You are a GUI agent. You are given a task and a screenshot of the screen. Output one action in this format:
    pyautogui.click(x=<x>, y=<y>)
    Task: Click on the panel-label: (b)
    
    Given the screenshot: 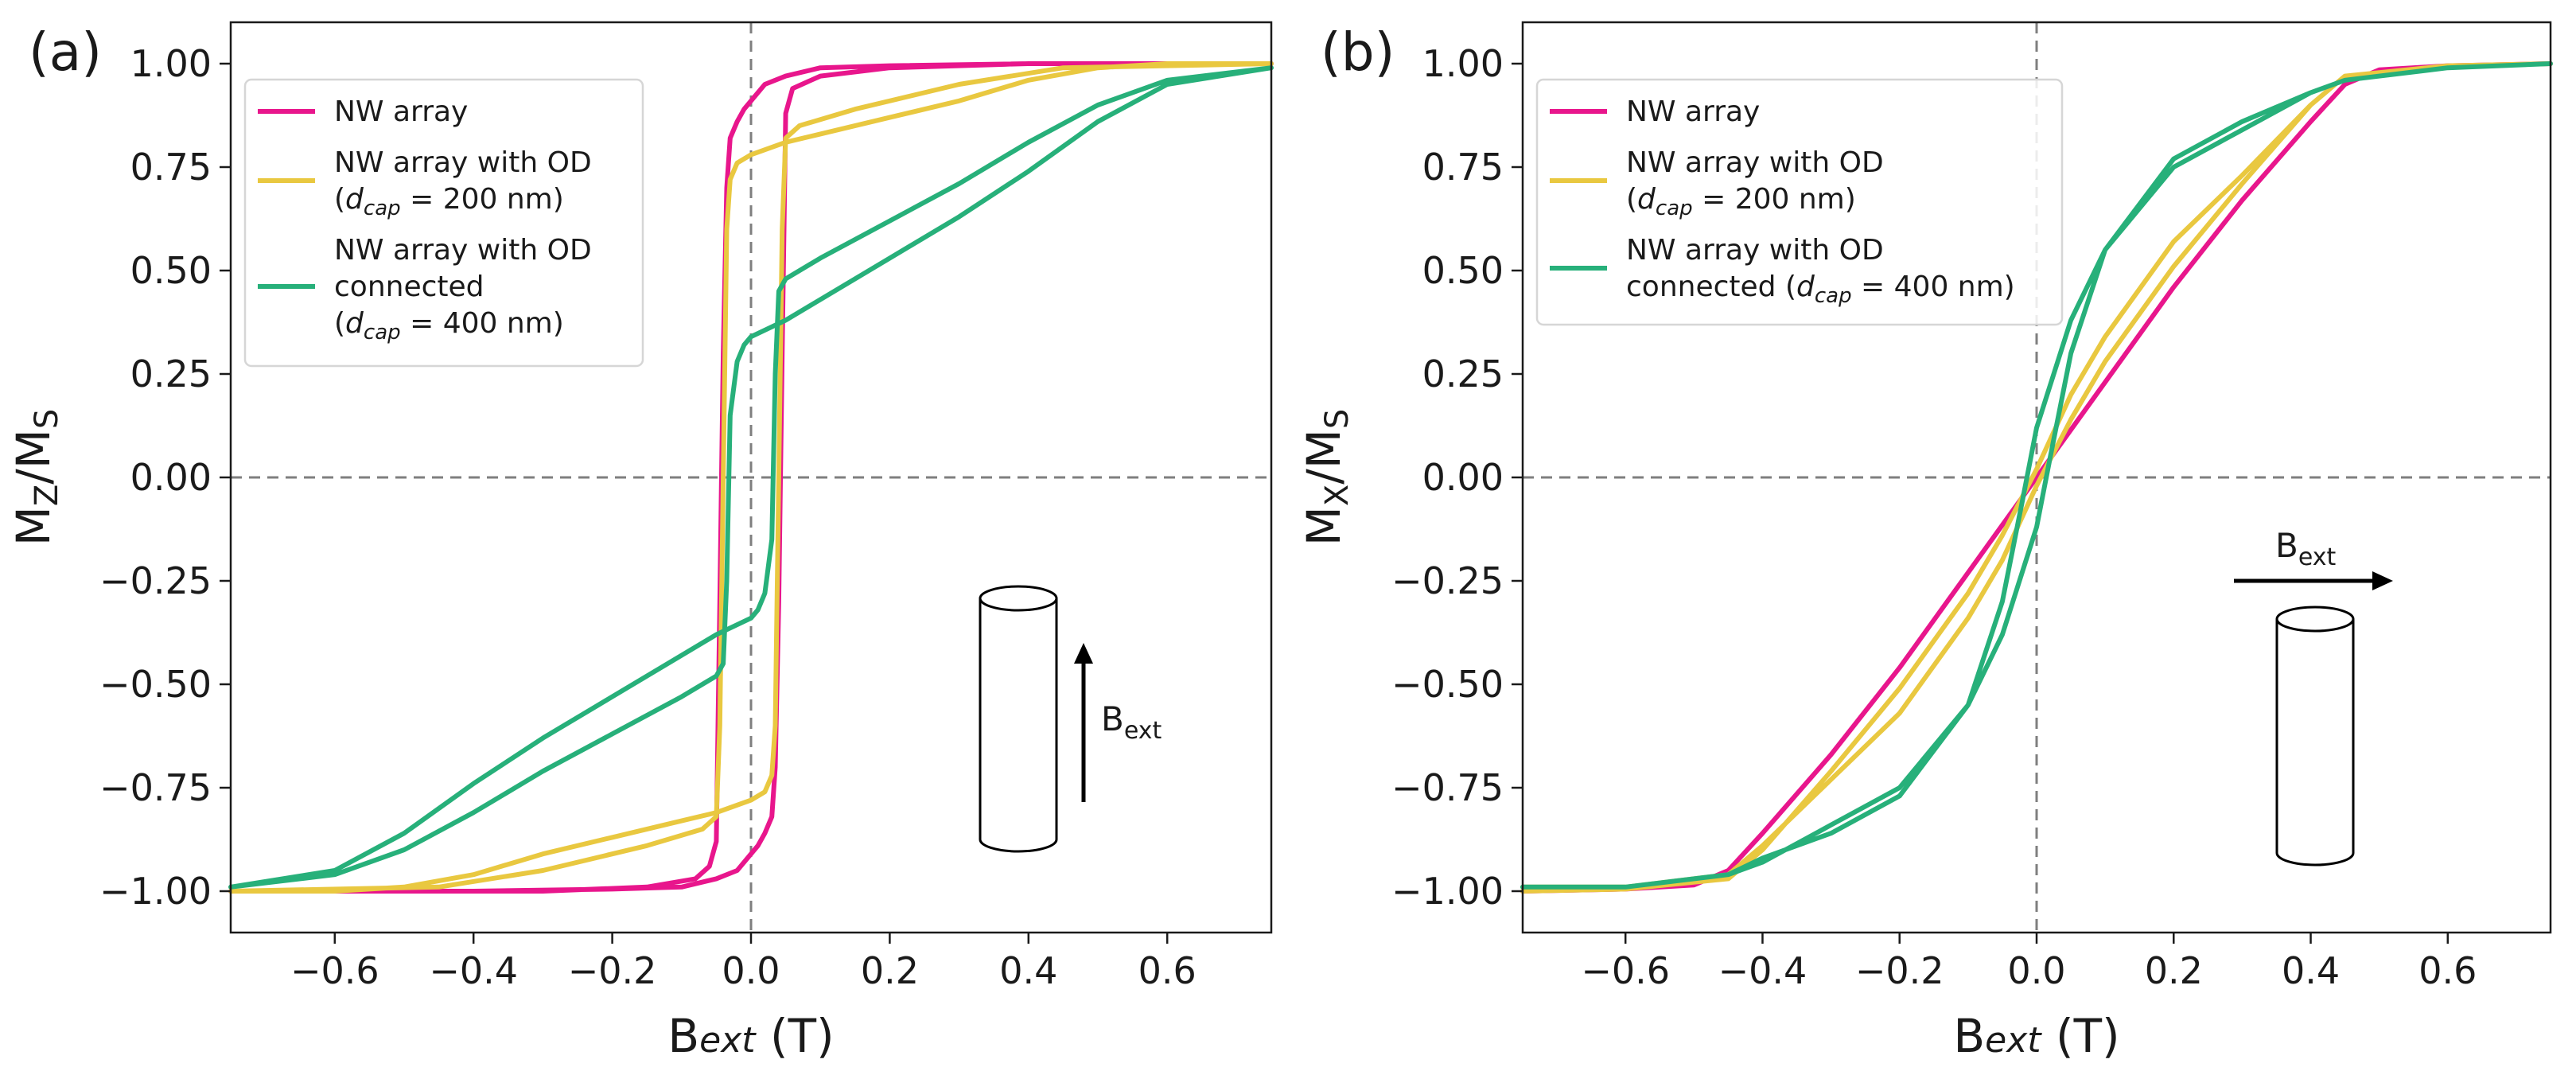 What is the action you would take?
    pyautogui.click(x=1358, y=52)
    